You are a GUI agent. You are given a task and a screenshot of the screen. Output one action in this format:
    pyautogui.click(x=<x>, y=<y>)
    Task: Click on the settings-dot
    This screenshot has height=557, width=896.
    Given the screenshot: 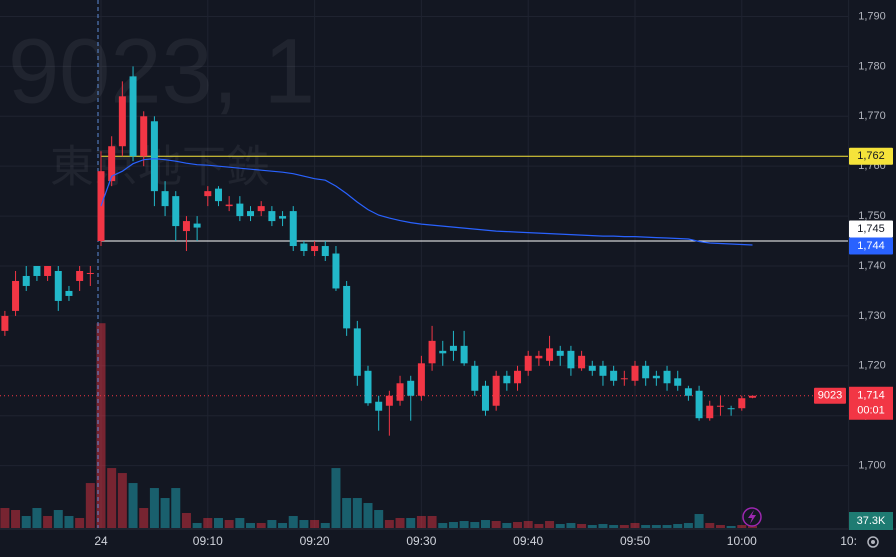 What is the action you would take?
    pyautogui.click(x=873, y=542)
    